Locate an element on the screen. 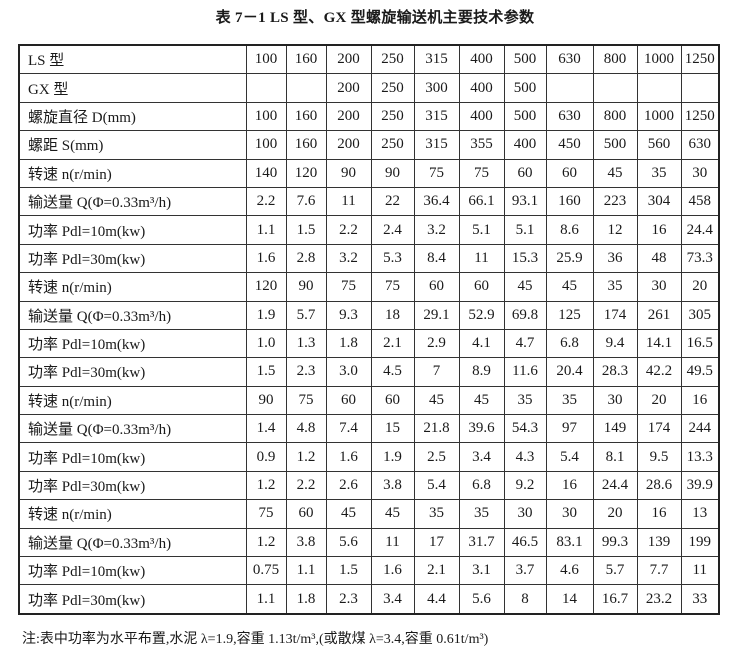 This screenshot has width=750, height=664. table-cell: 9.4 is located at coordinates (615, 343).